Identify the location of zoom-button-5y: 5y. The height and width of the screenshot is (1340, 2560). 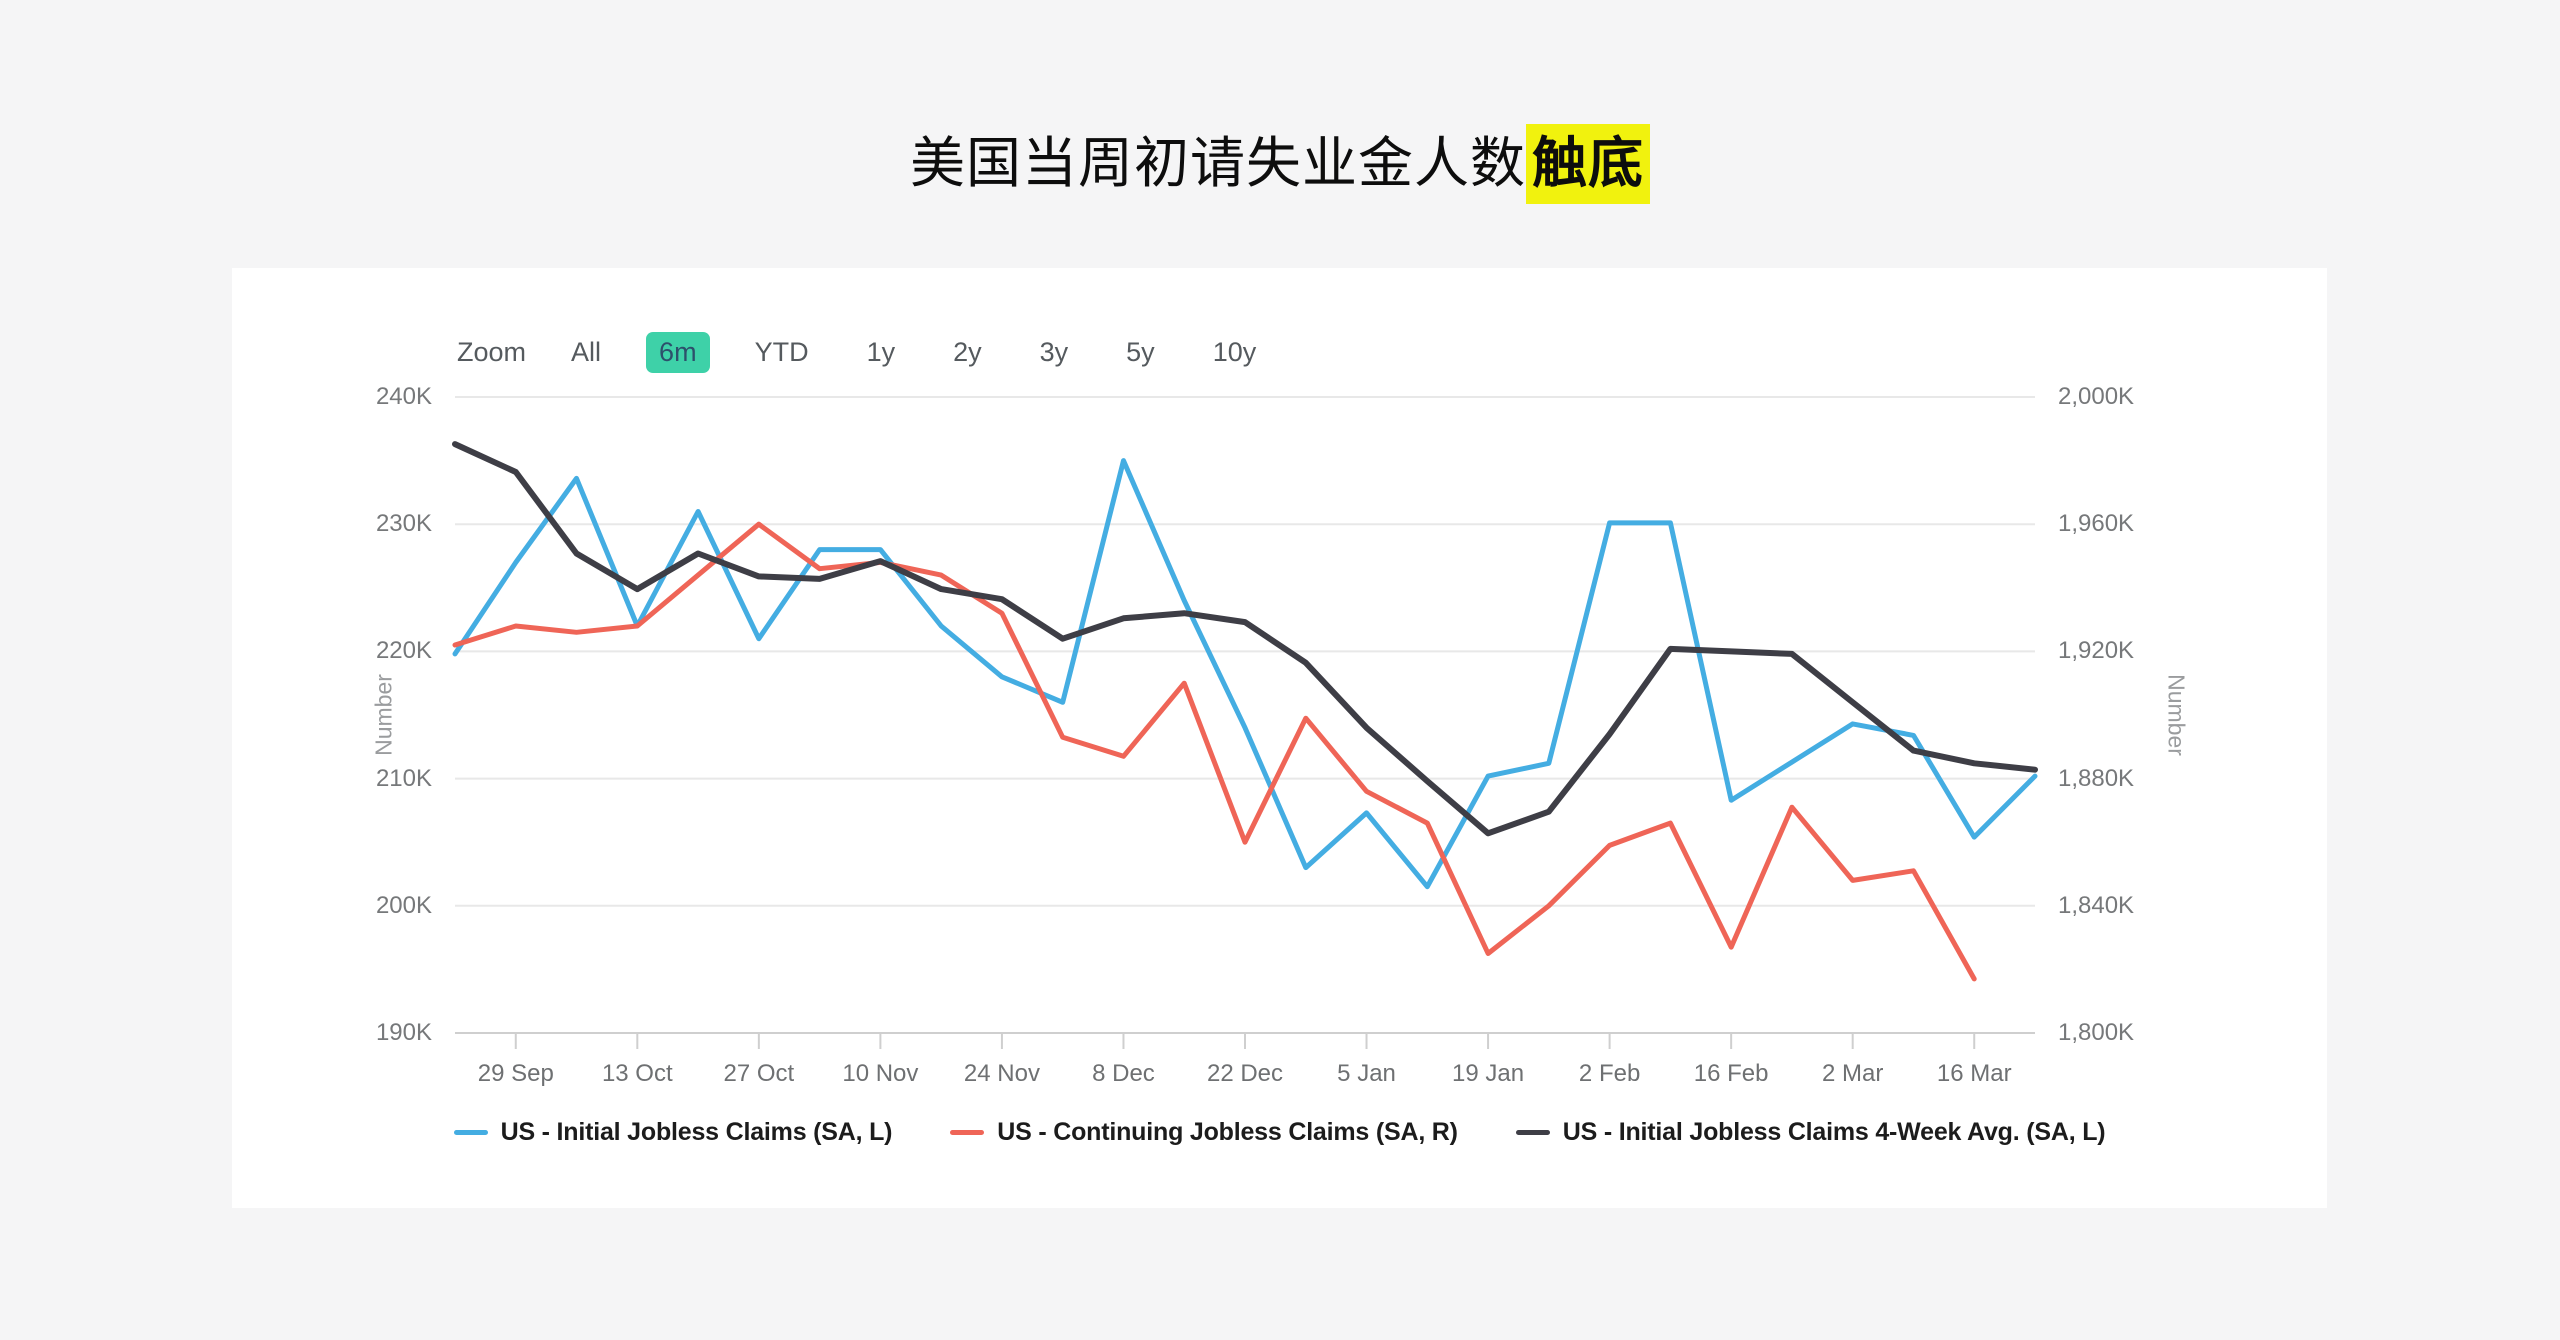
(1140, 351).